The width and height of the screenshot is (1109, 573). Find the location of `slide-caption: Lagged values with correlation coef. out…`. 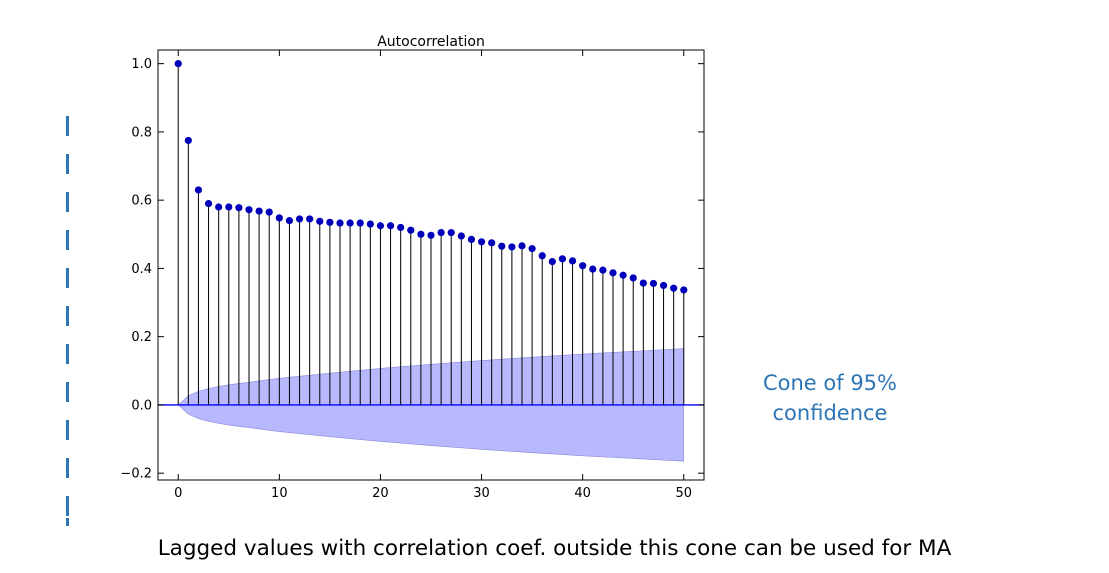

slide-caption: Lagged values with correlation coef. out… is located at coordinates (554, 548).